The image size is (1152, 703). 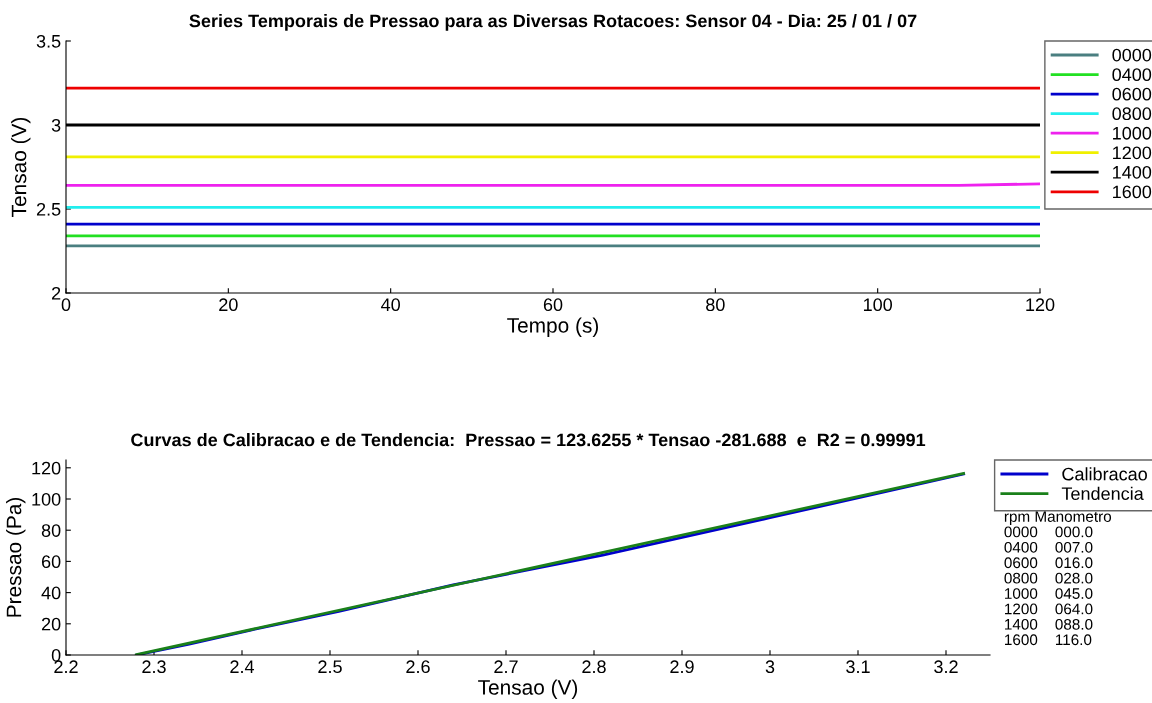 What do you see at coordinates (858, 667) in the screenshot?
I see `x-tick-label: 3.1` at bounding box center [858, 667].